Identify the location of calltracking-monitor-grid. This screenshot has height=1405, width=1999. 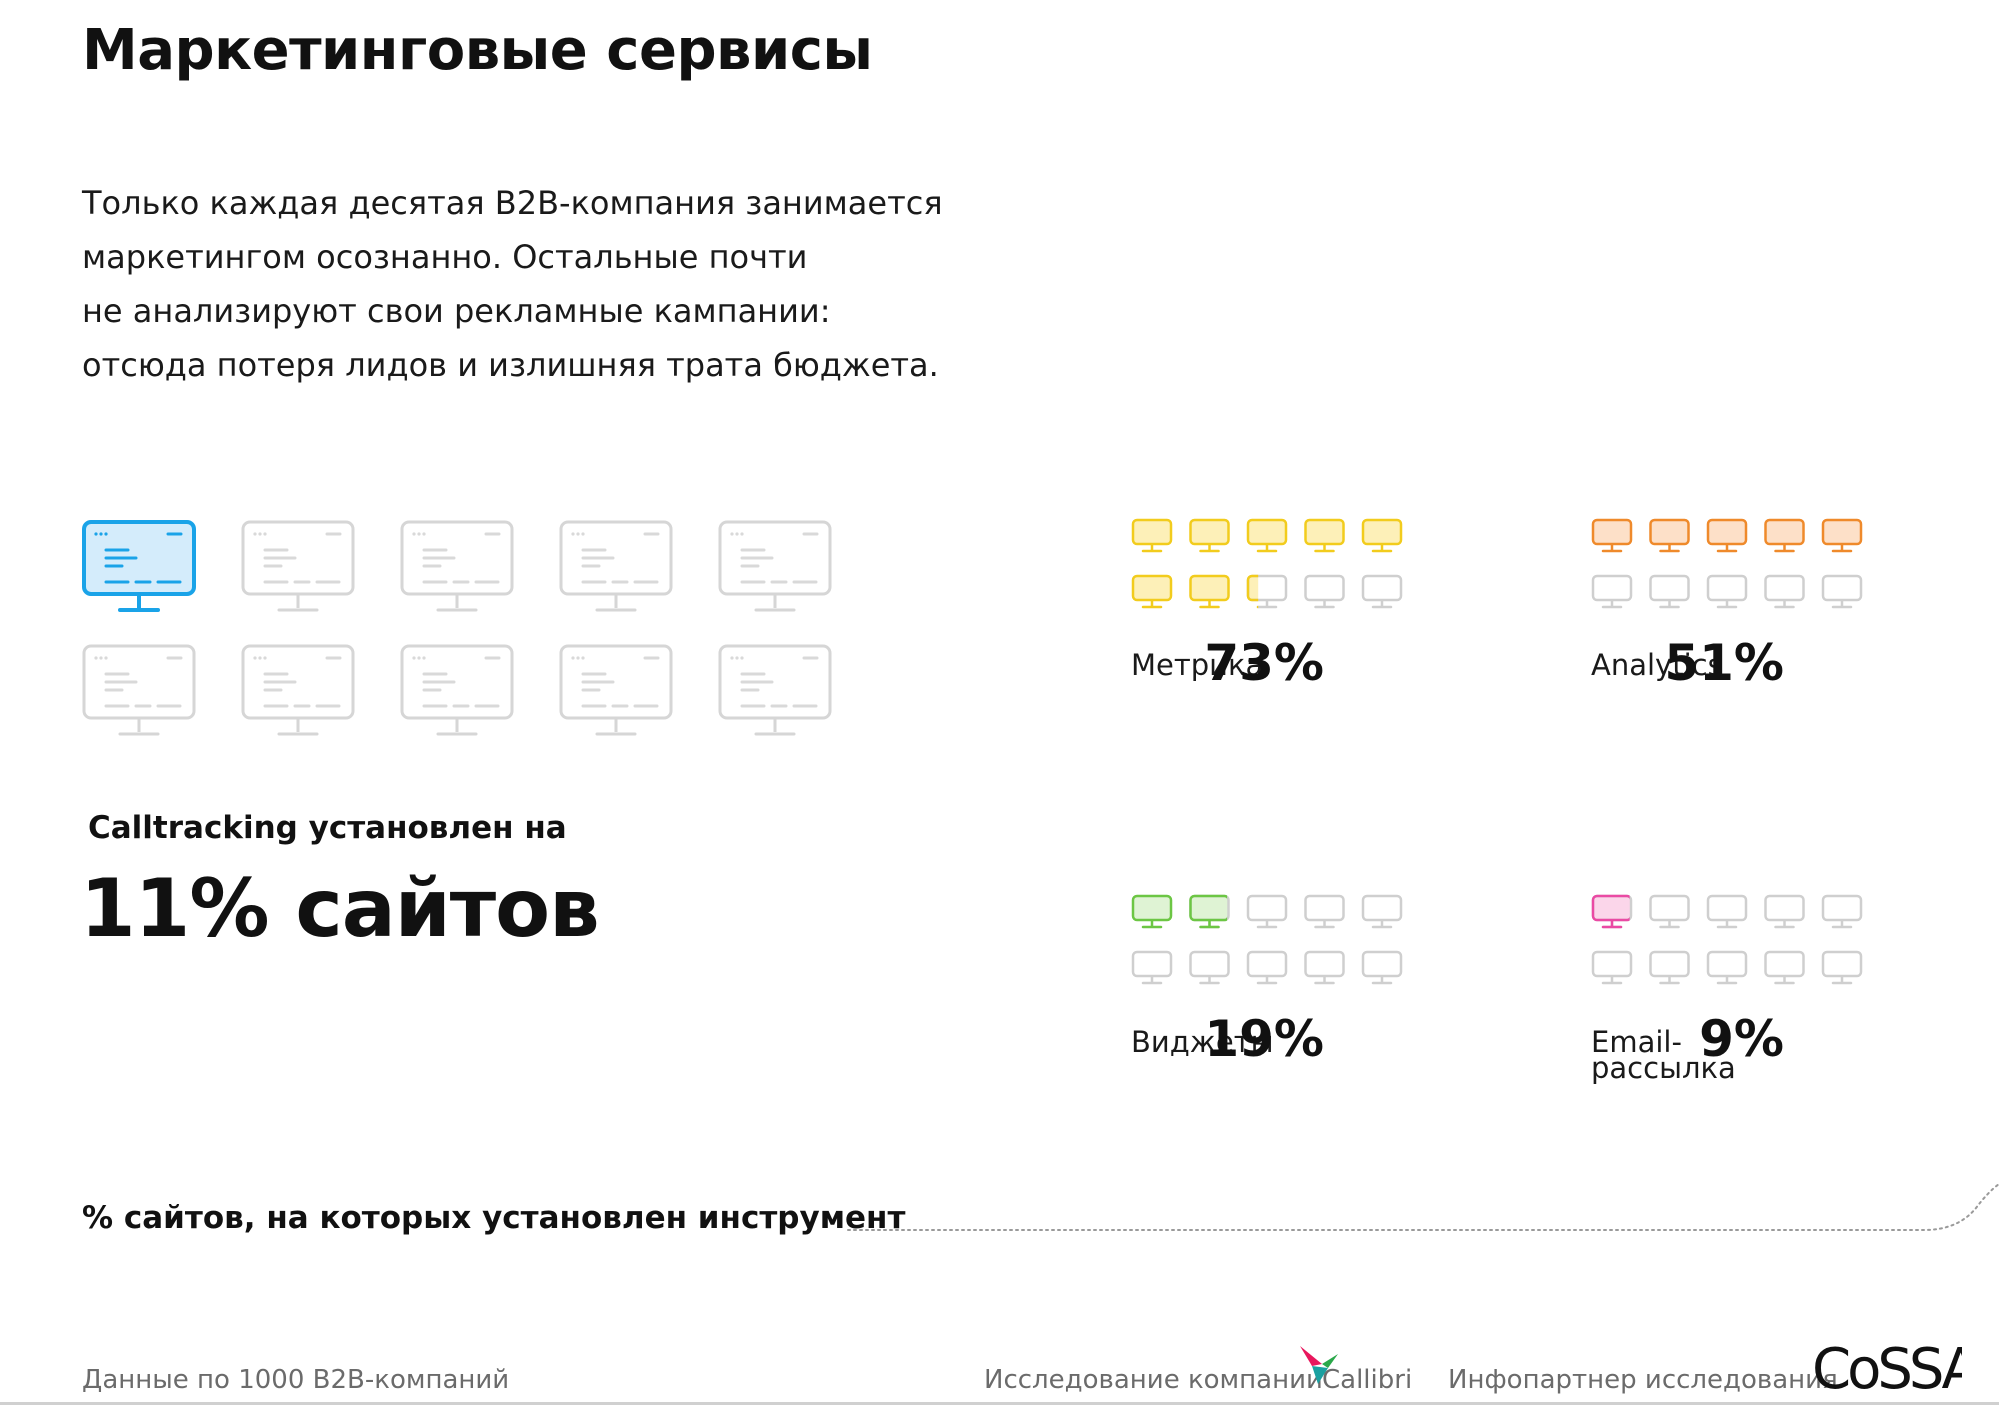
(457, 628).